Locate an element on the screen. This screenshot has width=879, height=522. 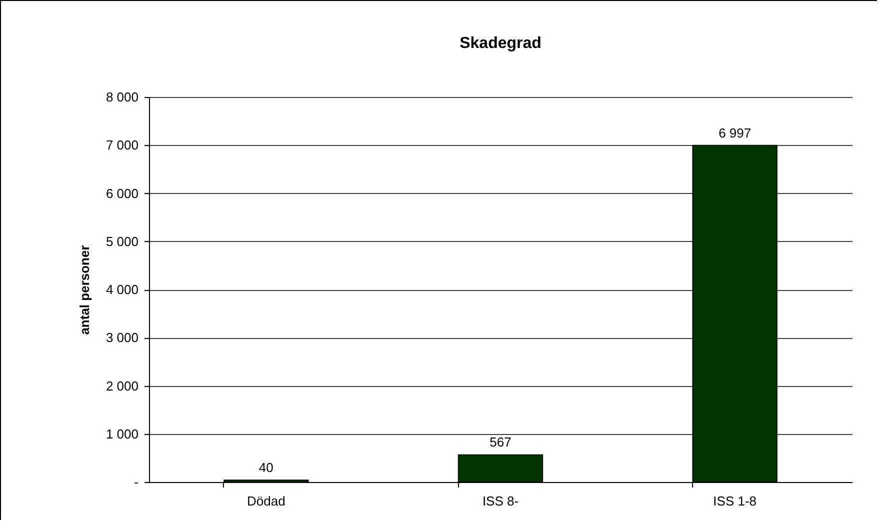
y-tick-label: 7 000 is located at coordinates (122, 145).